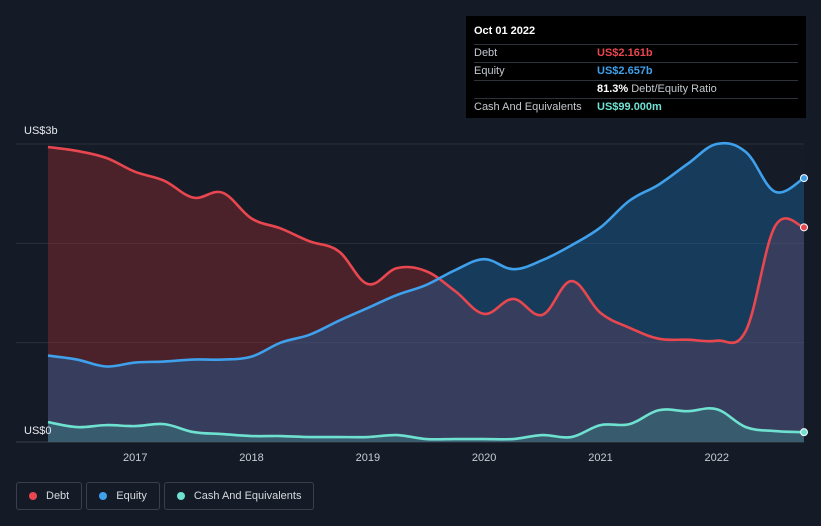  What do you see at coordinates (484, 458) in the screenshot?
I see `x-tick-label: 2020` at bounding box center [484, 458].